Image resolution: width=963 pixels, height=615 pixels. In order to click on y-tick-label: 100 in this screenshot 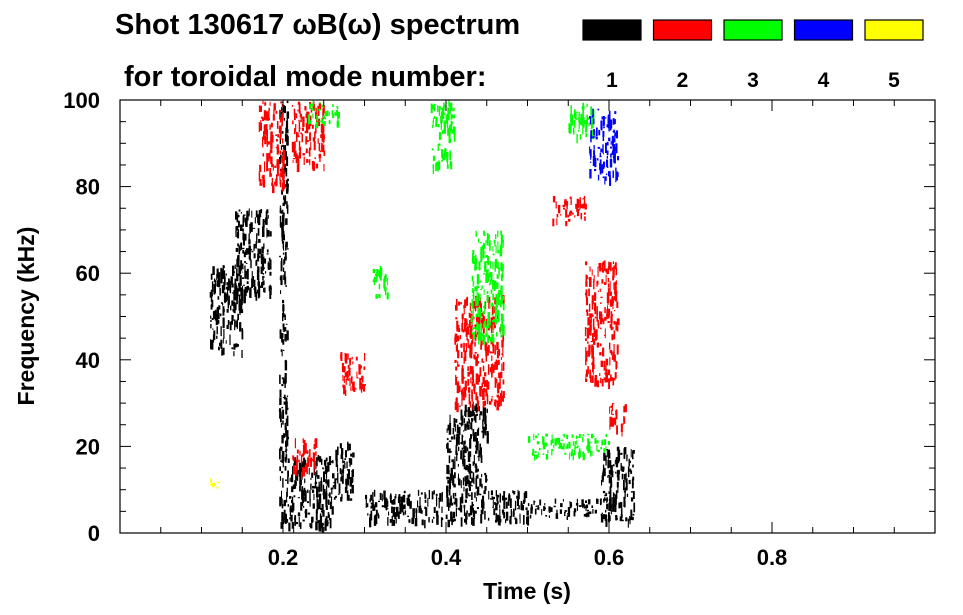, I will do `click(81, 100)`.